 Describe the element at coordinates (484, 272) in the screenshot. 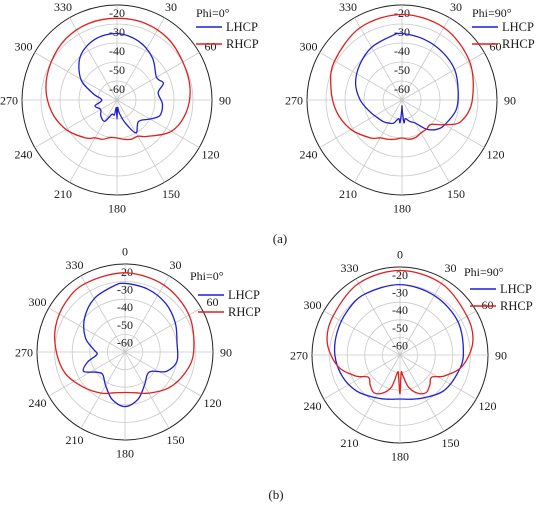

I see `phi-annotation: Phi=90°` at that location.